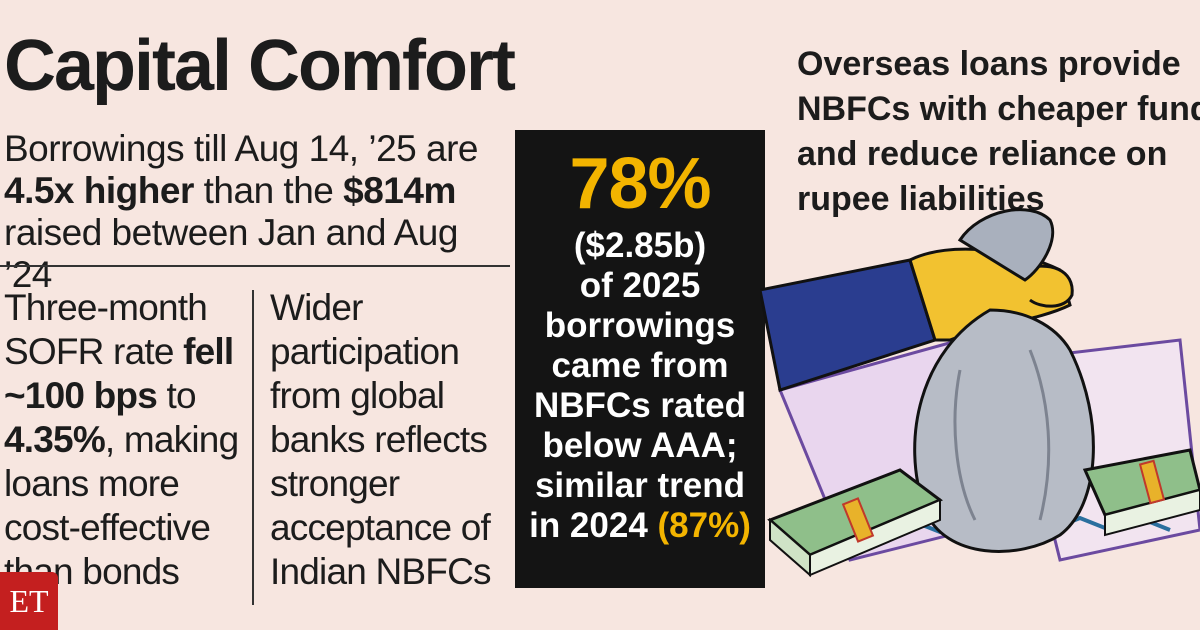 The image size is (1200, 630). Describe the element at coordinates (260, 66) in the screenshot. I see `page-title: Capital Comfort` at that location.